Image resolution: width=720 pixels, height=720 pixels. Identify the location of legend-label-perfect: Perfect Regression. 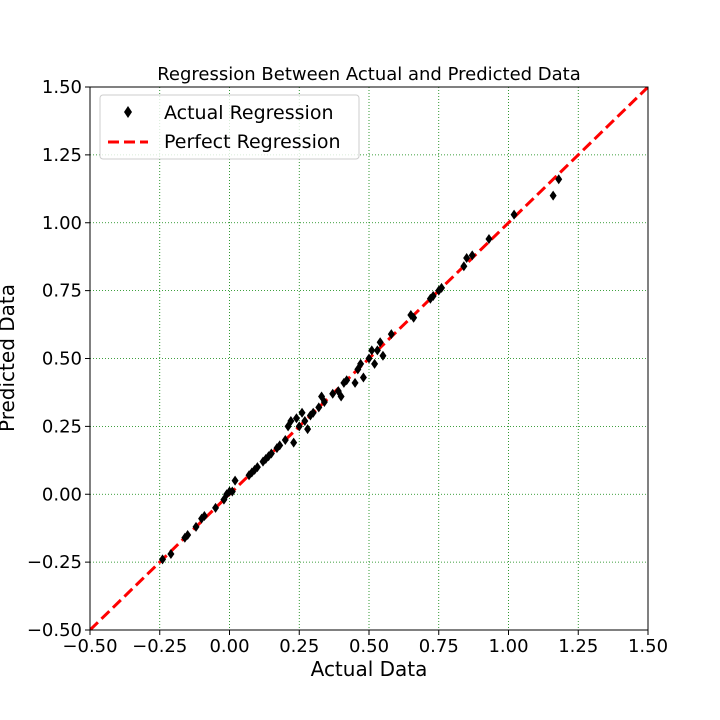
(252, 142).